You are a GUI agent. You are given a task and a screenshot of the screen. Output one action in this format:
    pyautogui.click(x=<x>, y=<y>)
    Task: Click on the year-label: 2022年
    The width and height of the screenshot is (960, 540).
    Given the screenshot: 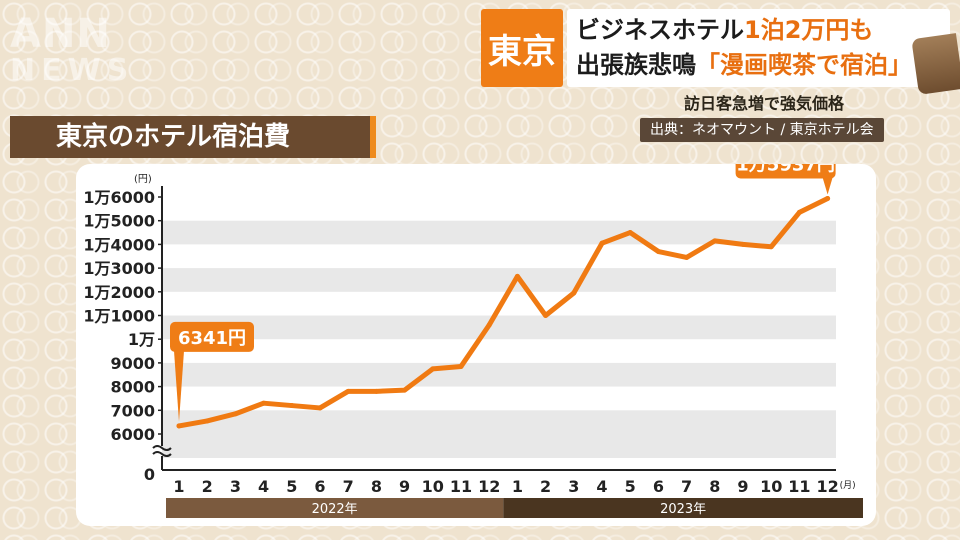 What is the action you would take?
    pyautogui.click(x=335, y=509)
    